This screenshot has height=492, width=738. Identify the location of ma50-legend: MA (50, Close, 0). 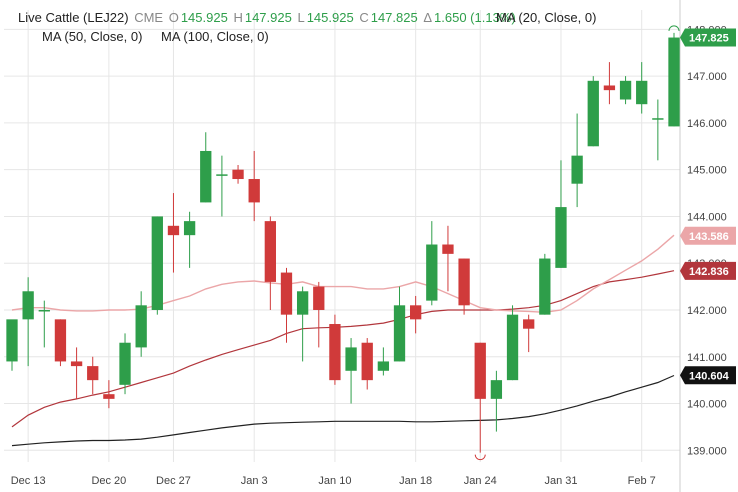
(92, 36).